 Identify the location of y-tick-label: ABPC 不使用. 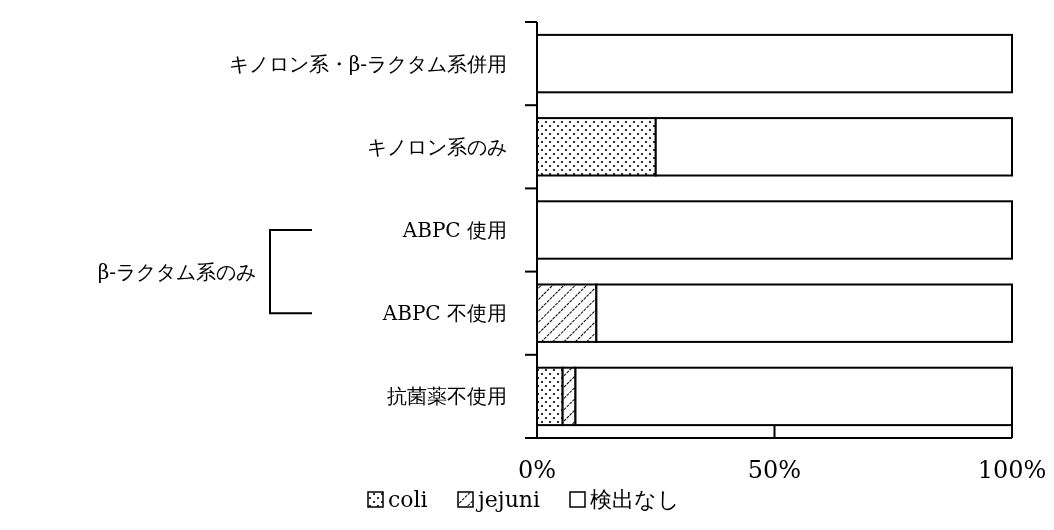
(444, 313).